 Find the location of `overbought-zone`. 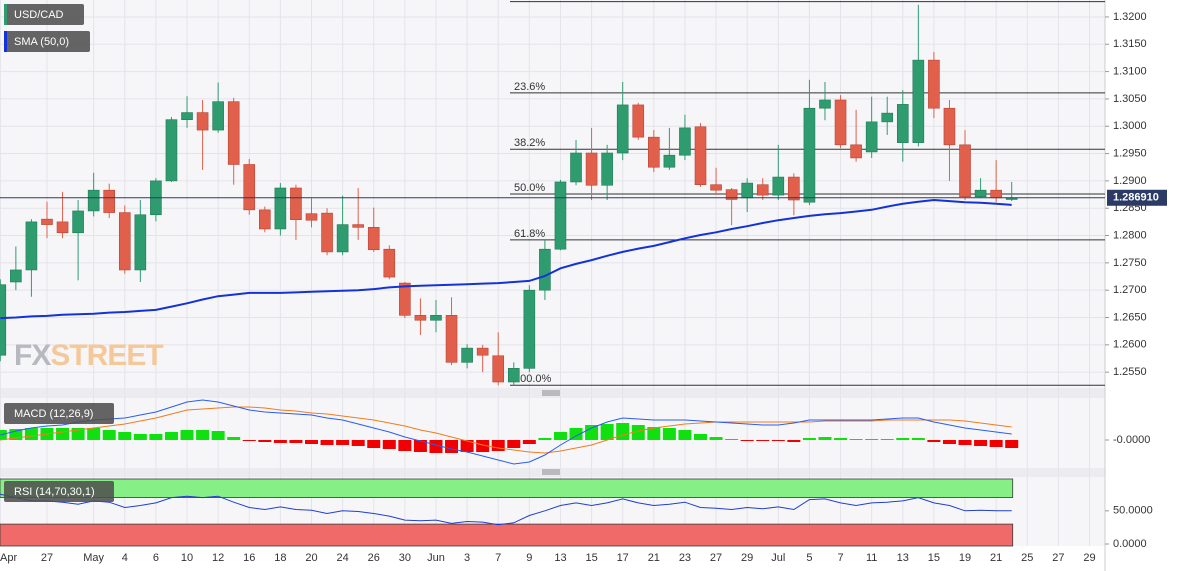

overbought-zone is located at coordinates (507, 488).